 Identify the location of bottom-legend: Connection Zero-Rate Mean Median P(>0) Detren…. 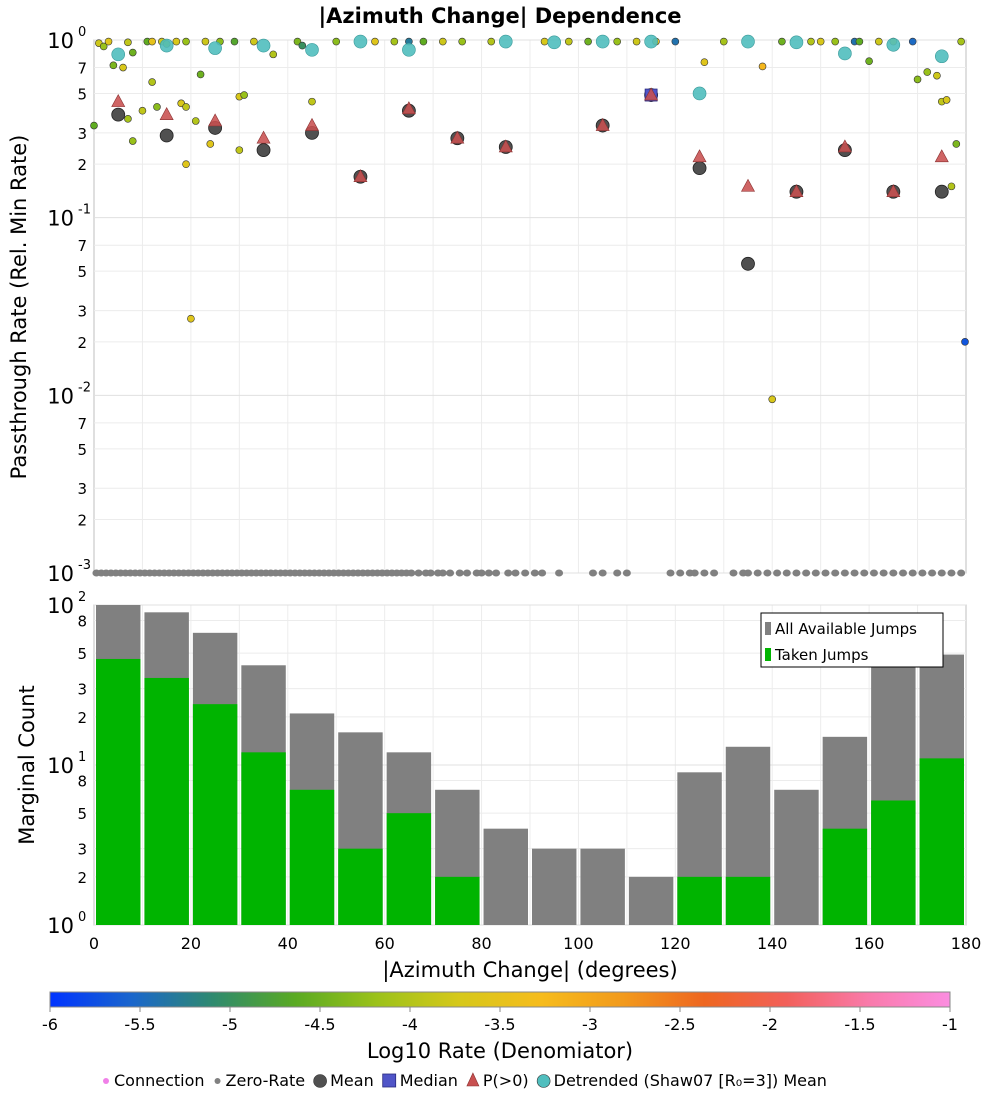
(465, 1080).